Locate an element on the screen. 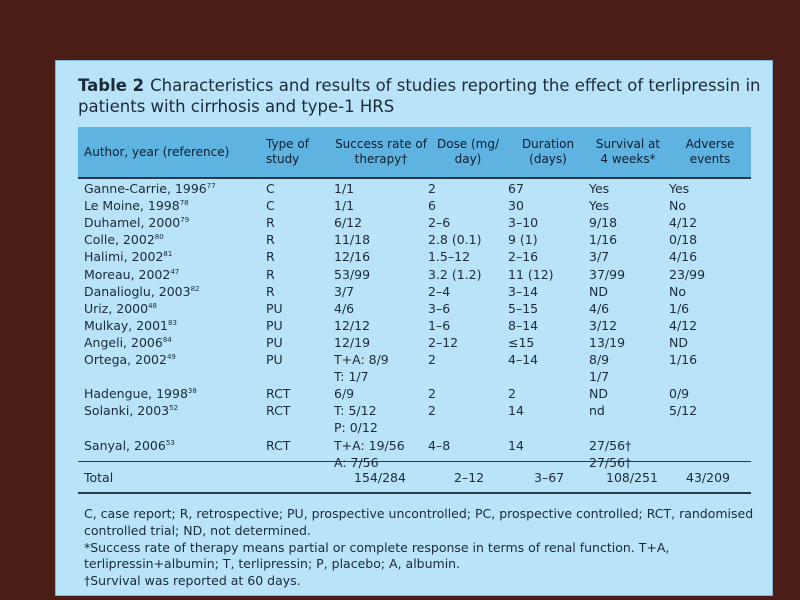  cell-success: 12/19 is located at coordinates (352, 342).